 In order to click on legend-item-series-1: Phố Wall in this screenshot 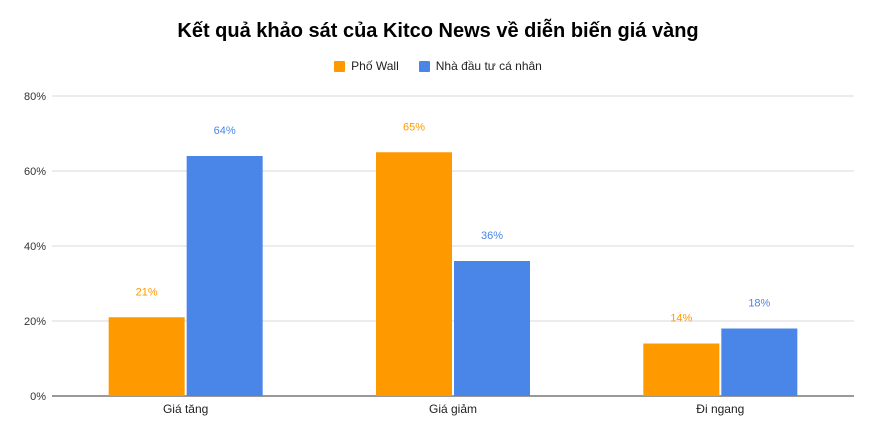, I will do `click(366, 66)`.